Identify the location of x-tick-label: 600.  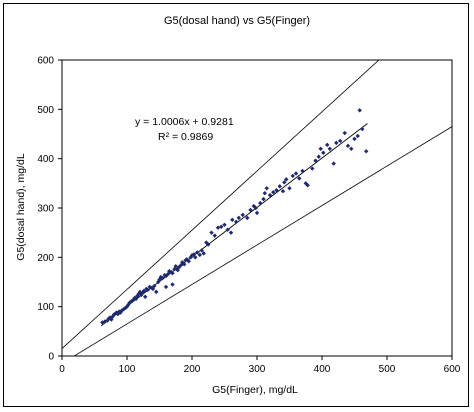
(452, 369).